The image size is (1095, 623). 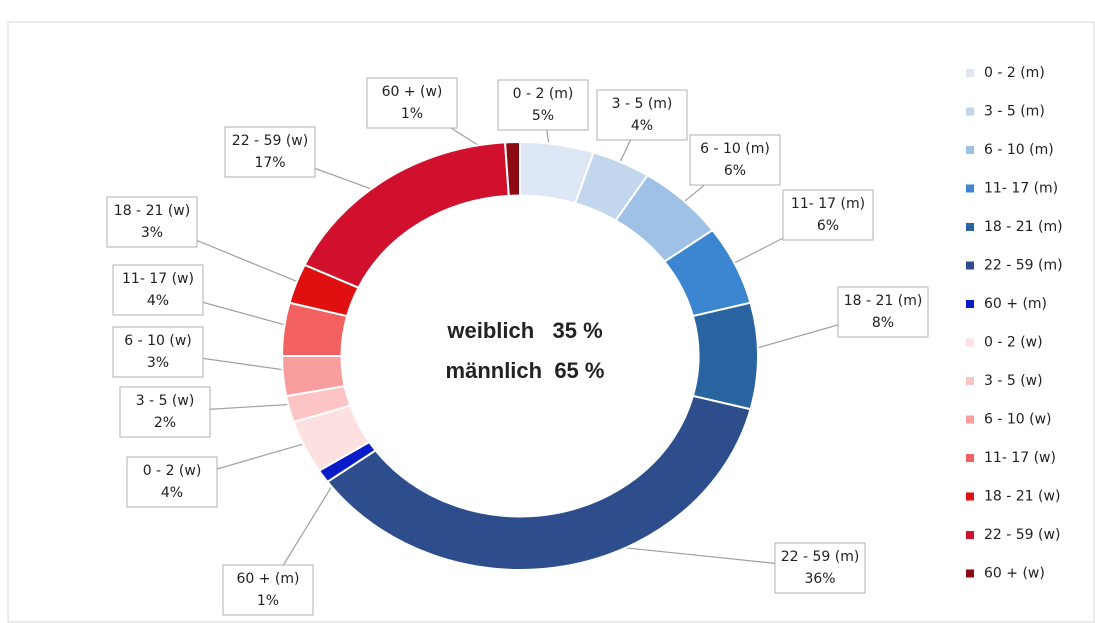 I want to click on legend-label: 22 - 59 (m), so click(x=1023, y=266).